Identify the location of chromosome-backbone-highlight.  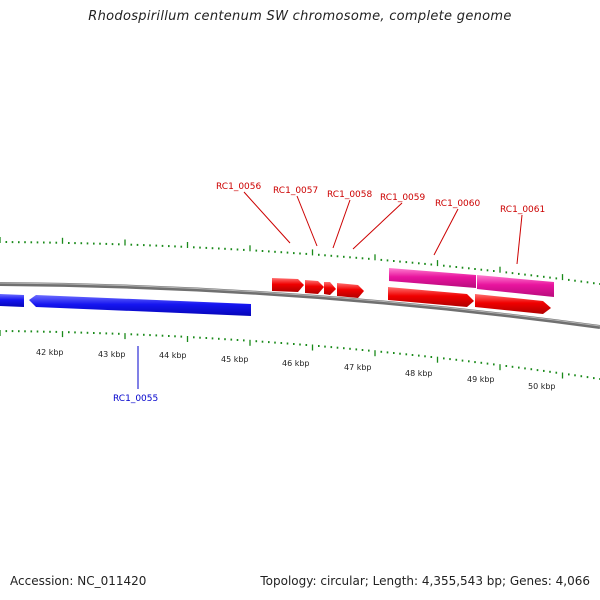
(300, 304).